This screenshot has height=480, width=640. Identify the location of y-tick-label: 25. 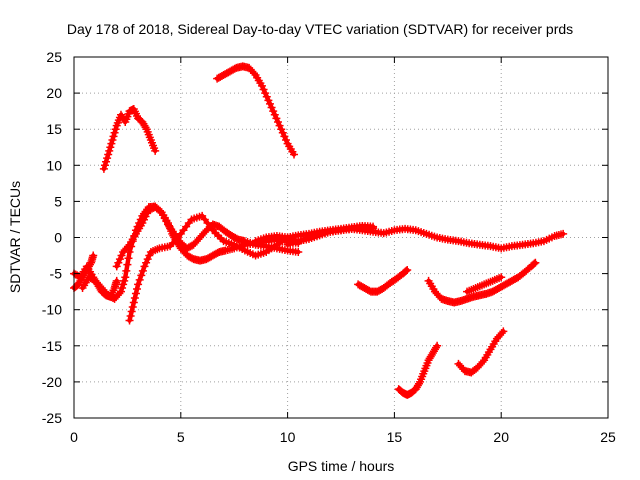
(54, 57).